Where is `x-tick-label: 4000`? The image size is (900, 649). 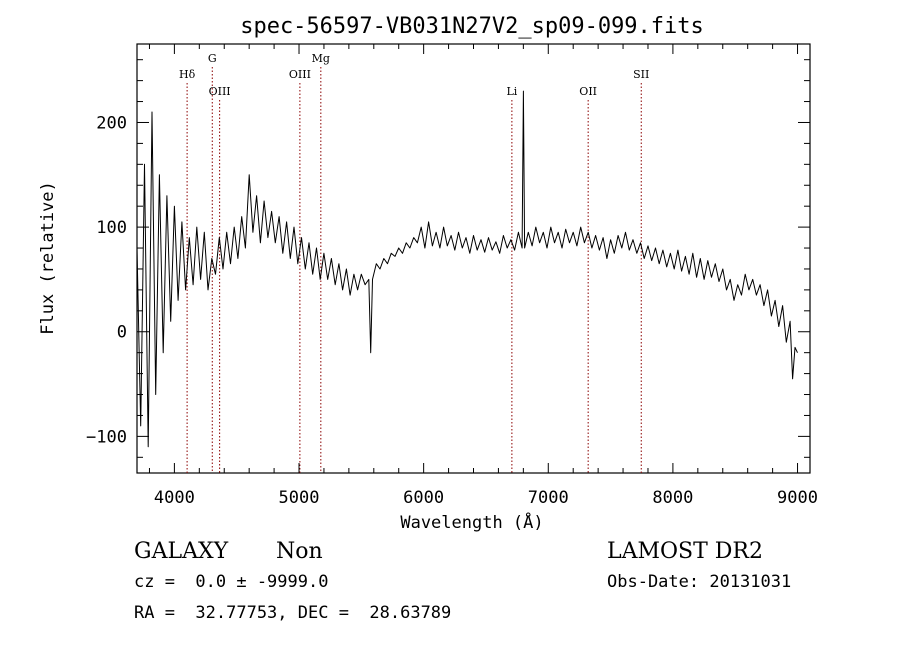
x-tick-label: 4000 is located at coordinates (174, 498).